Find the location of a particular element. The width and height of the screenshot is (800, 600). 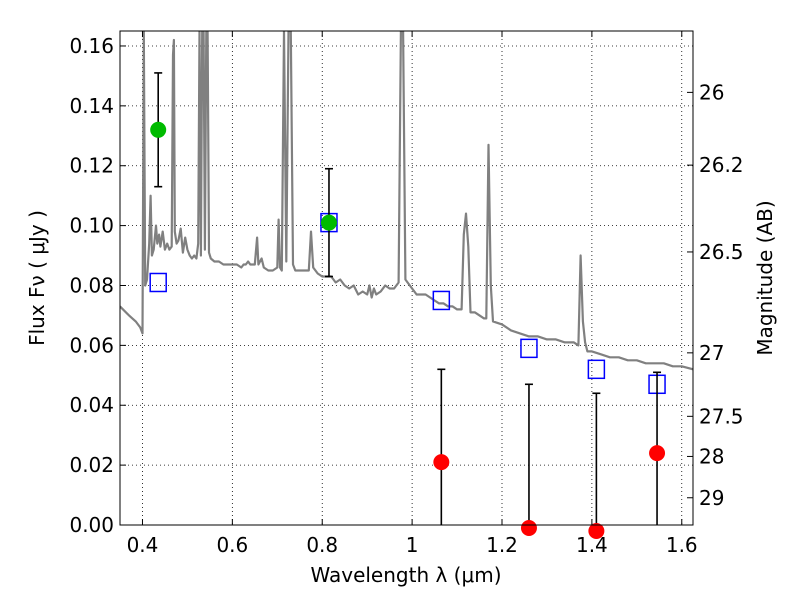

right-tick-label: 28 is located at coordinates (711, 456).